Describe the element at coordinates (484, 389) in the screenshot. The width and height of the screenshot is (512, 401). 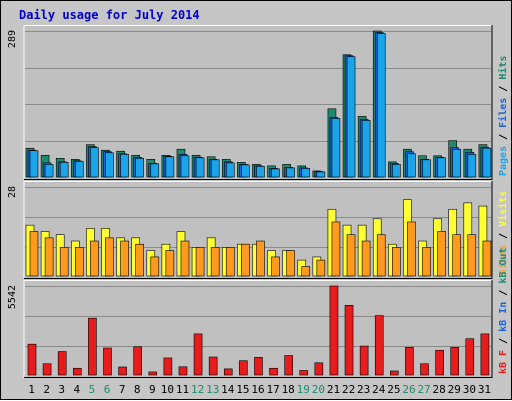
I see `x-tick-label: 31` at that location.